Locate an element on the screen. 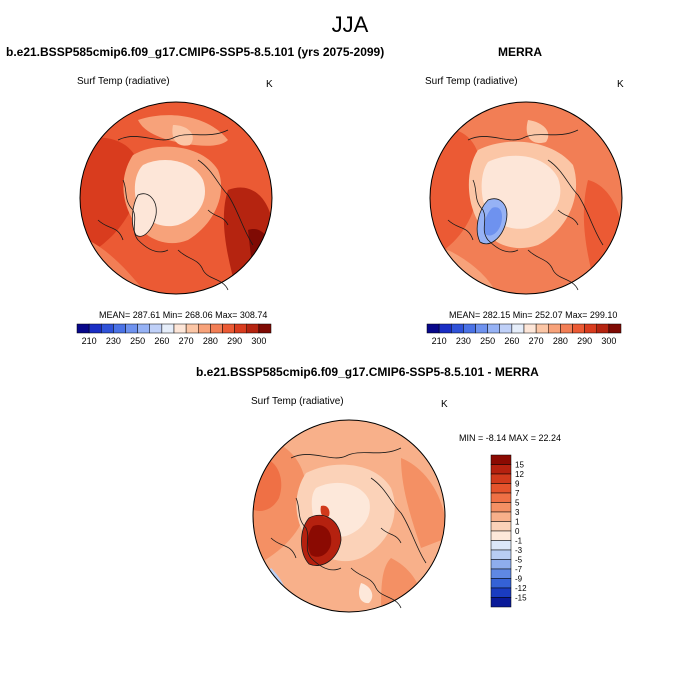 The width and height of the screenshot is (700, 700). colorbar-right-tick-label: 290 is located at coordinates (584, 341).